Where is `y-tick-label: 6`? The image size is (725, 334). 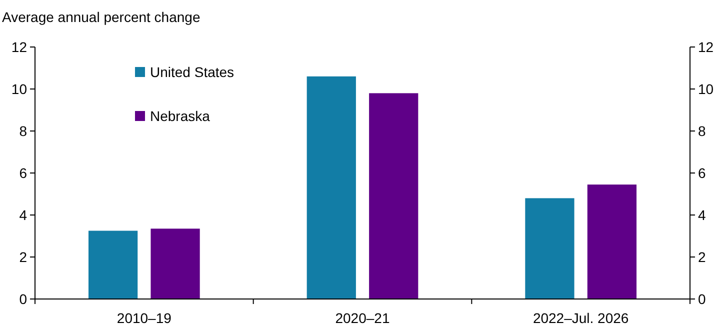
y-tick-label: 6 is located at coordinates (23, 172).